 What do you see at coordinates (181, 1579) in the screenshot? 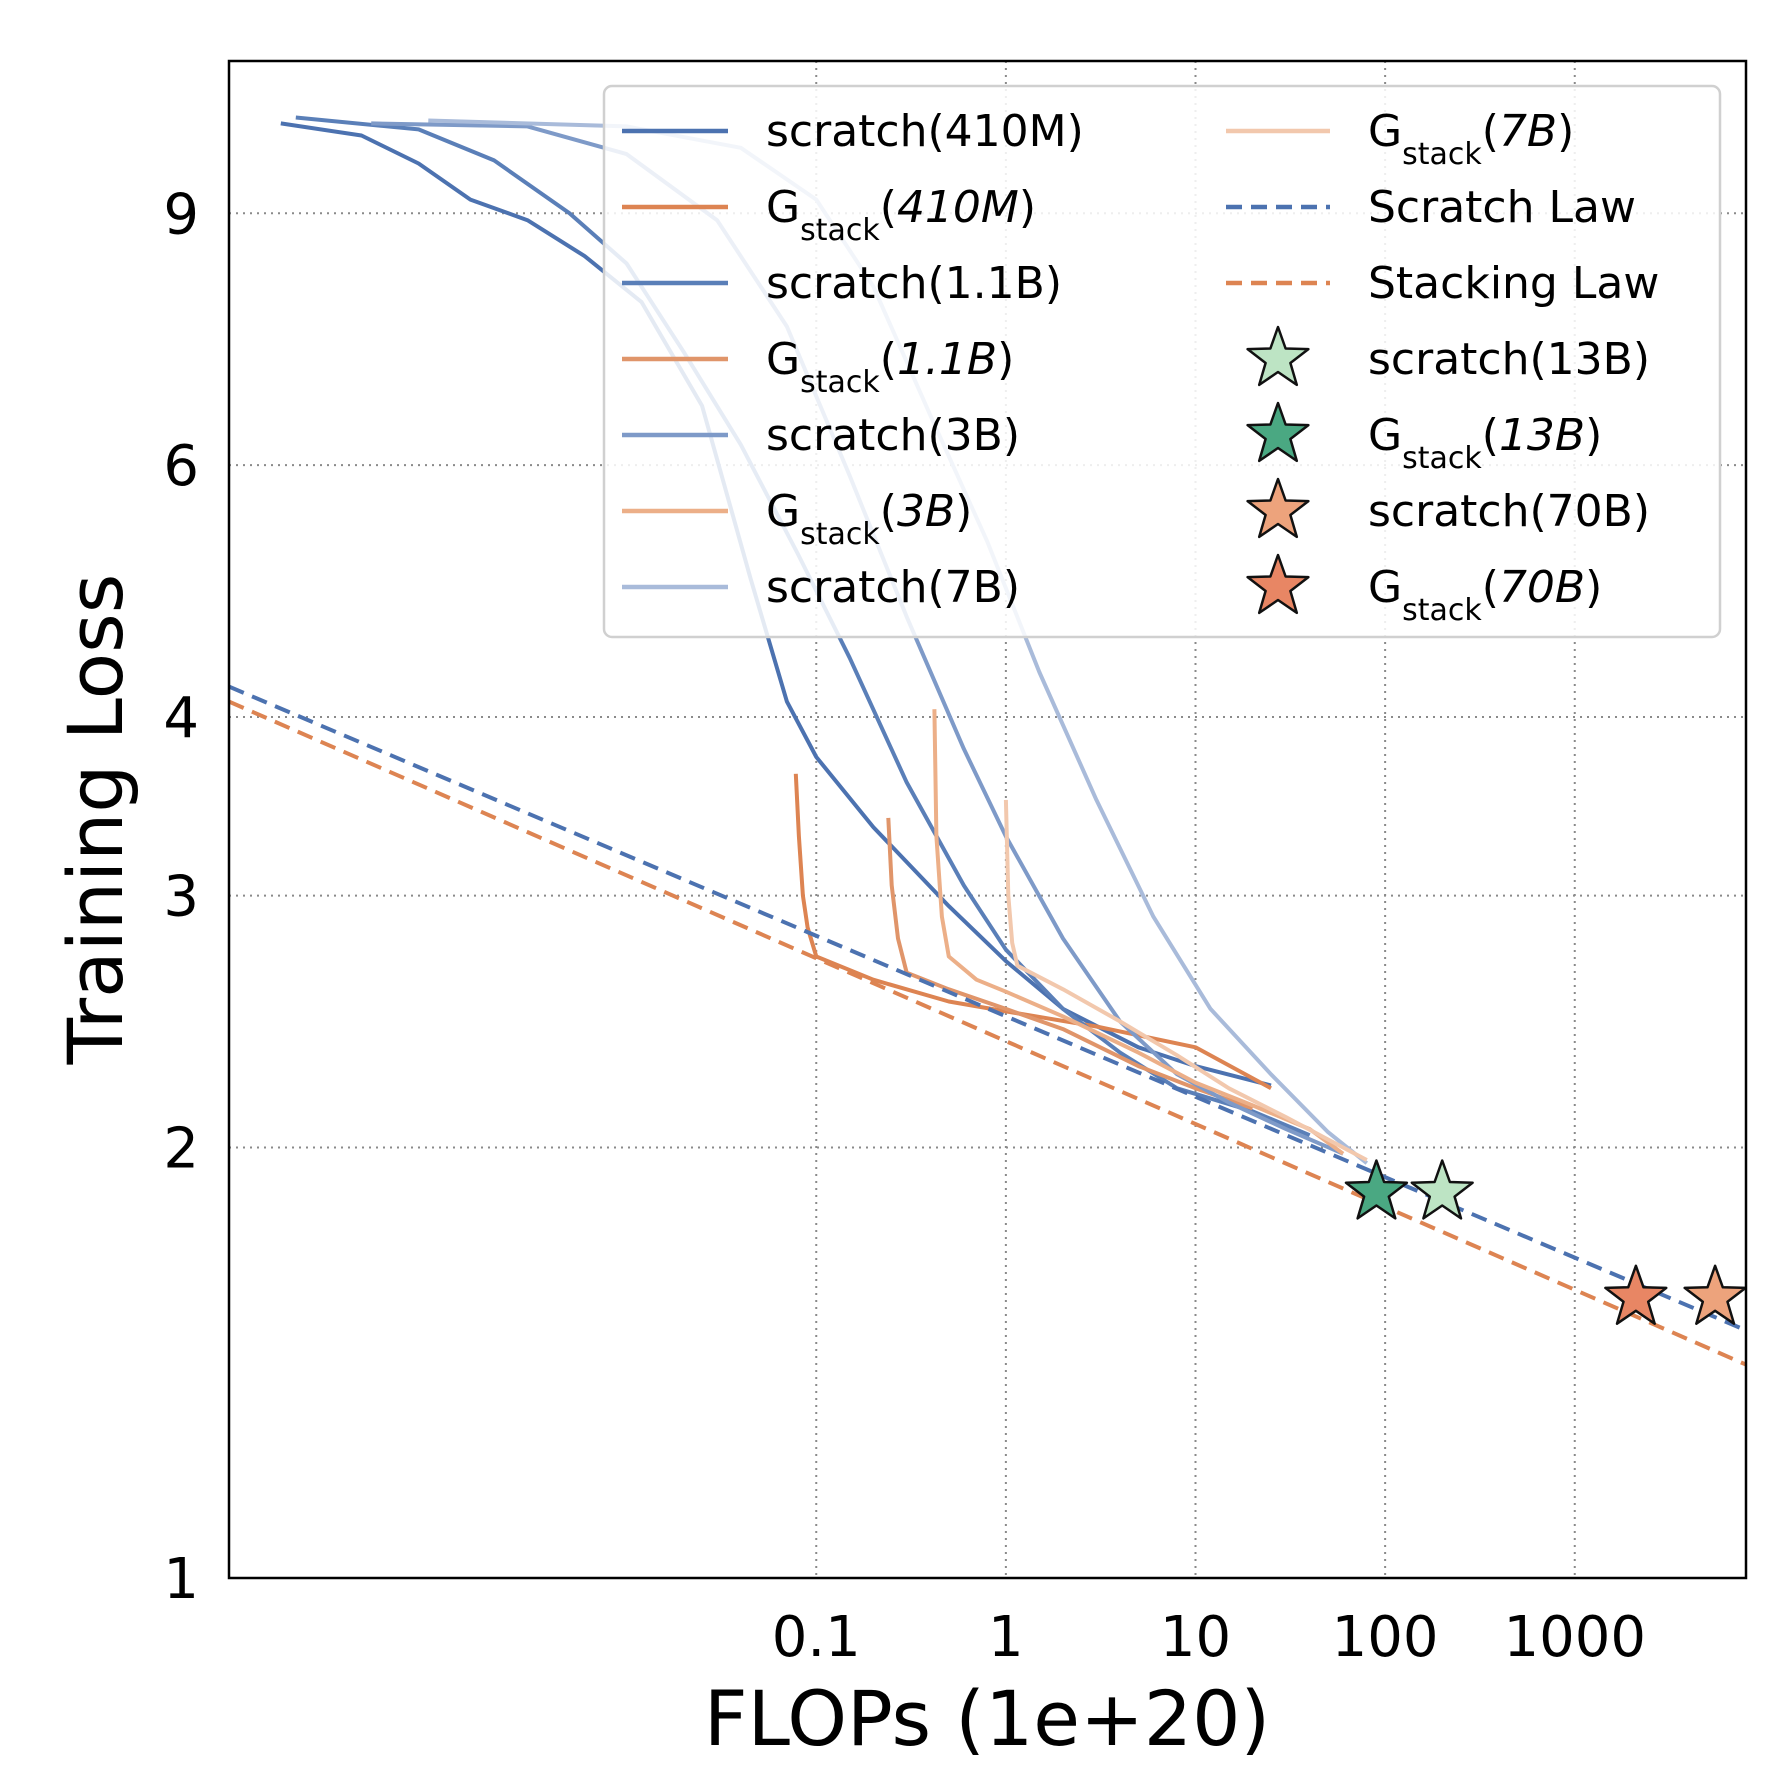
I see `y-tick-label: 1` at bounding box center [181, 1579].